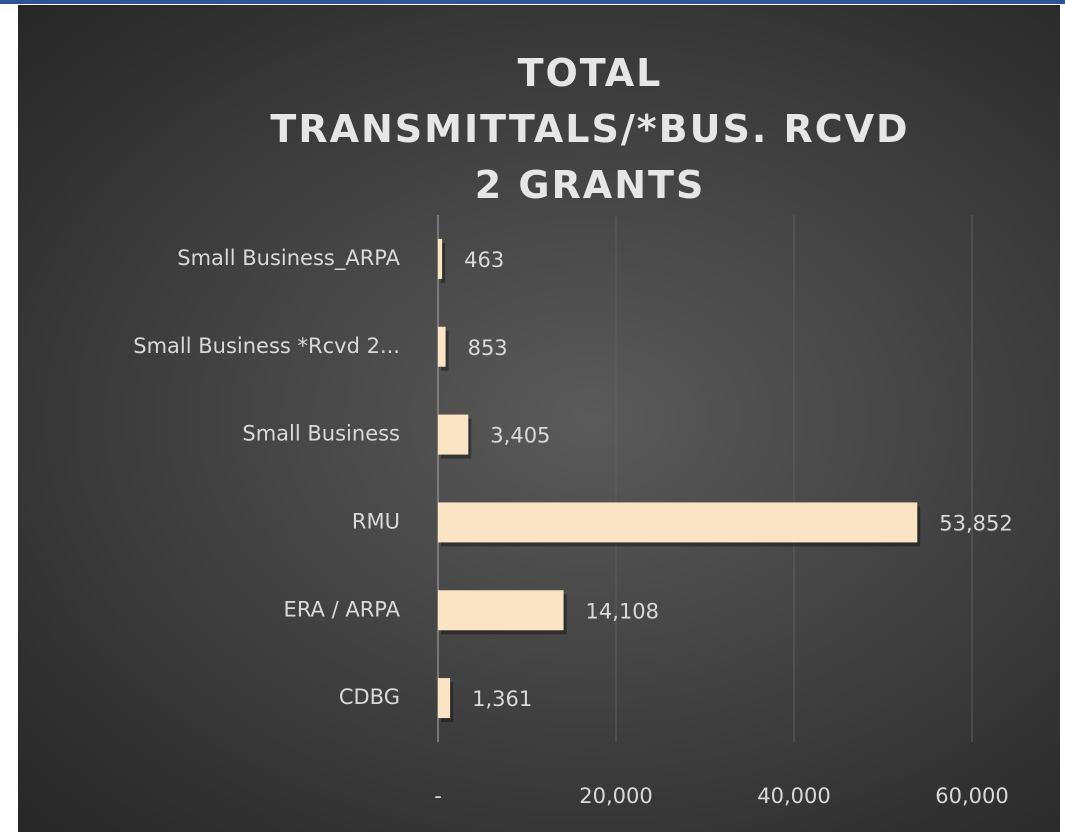  Describe the element at coordinates (622, 611) in the screenshot. I see `data-label: 14,108` at that location.